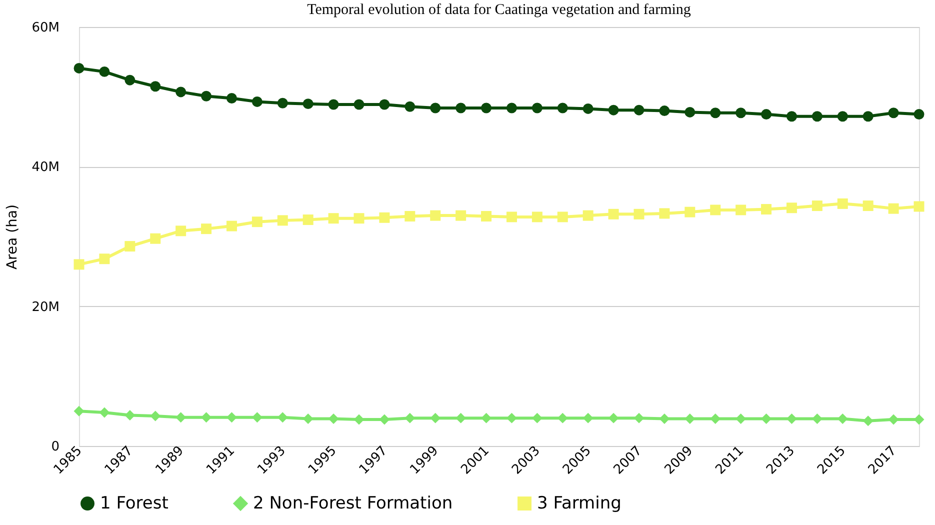 This screenshot has height=525, width=935. Describe the element at coordinates (12, 237) in the screenshot. I see `y-axis-title: Area (ha)` at that location.